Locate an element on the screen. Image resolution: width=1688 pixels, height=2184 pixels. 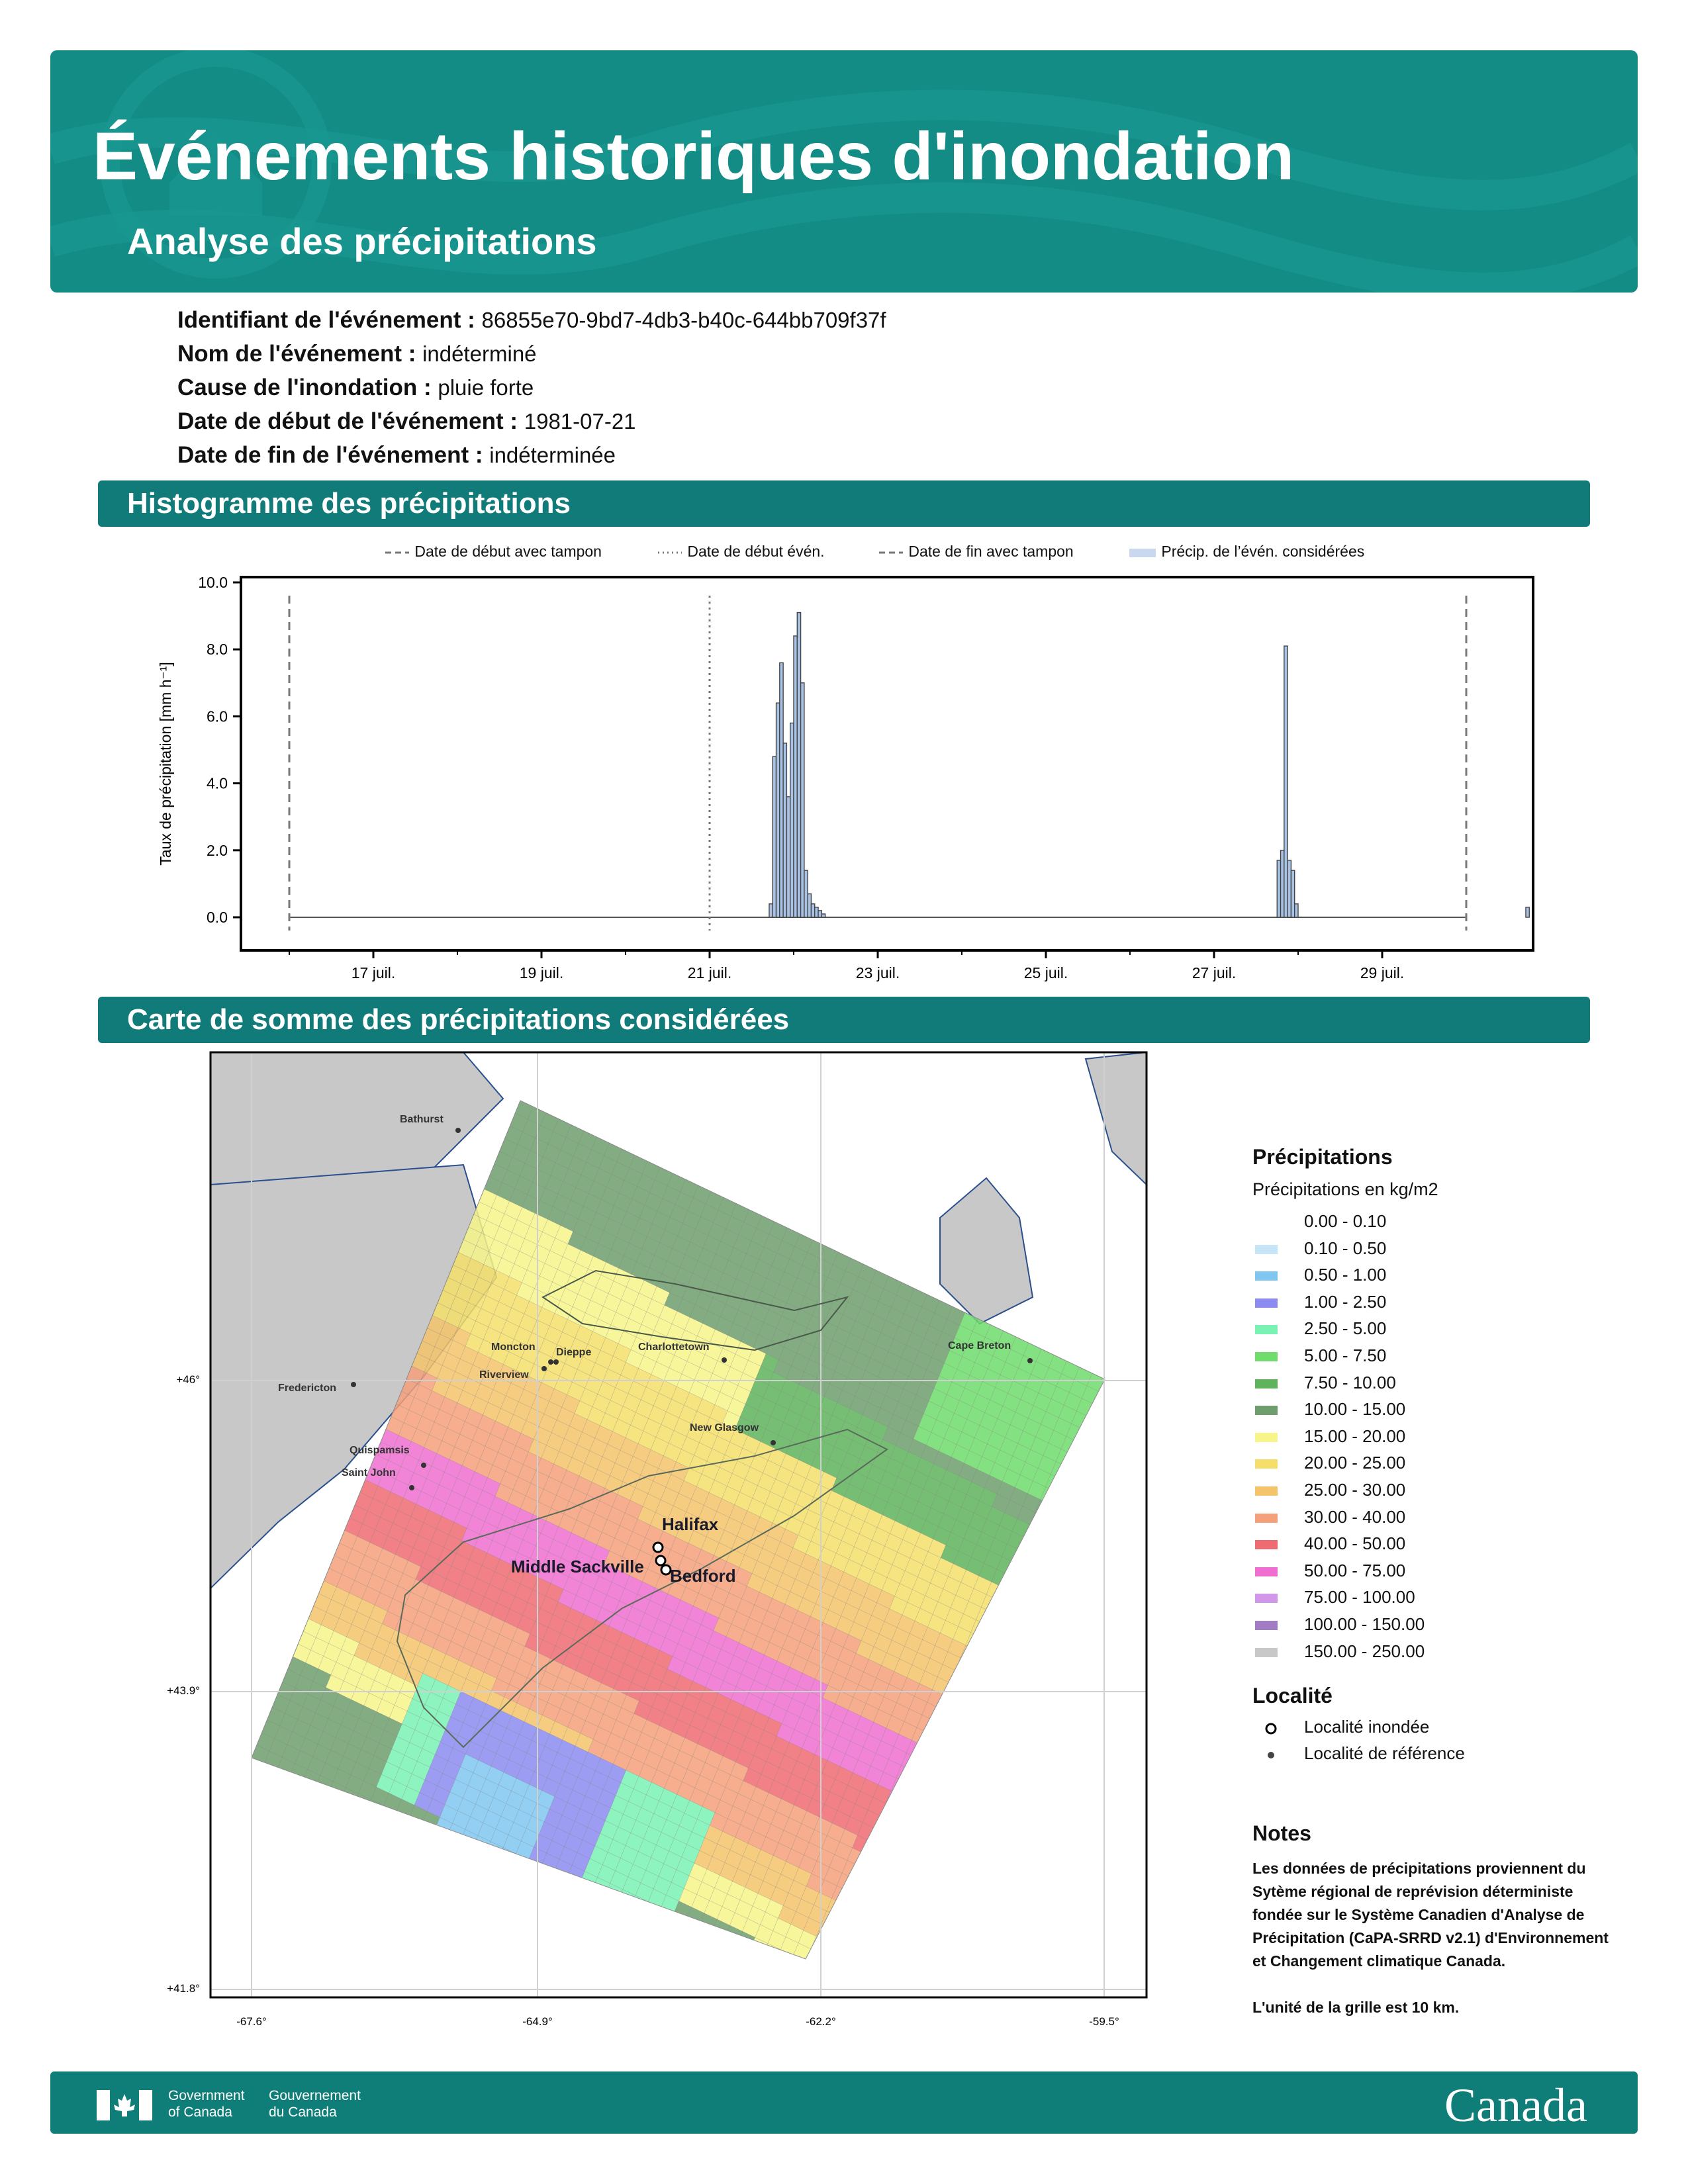
reference-locality-dot is located at coordinates (458, 1130).